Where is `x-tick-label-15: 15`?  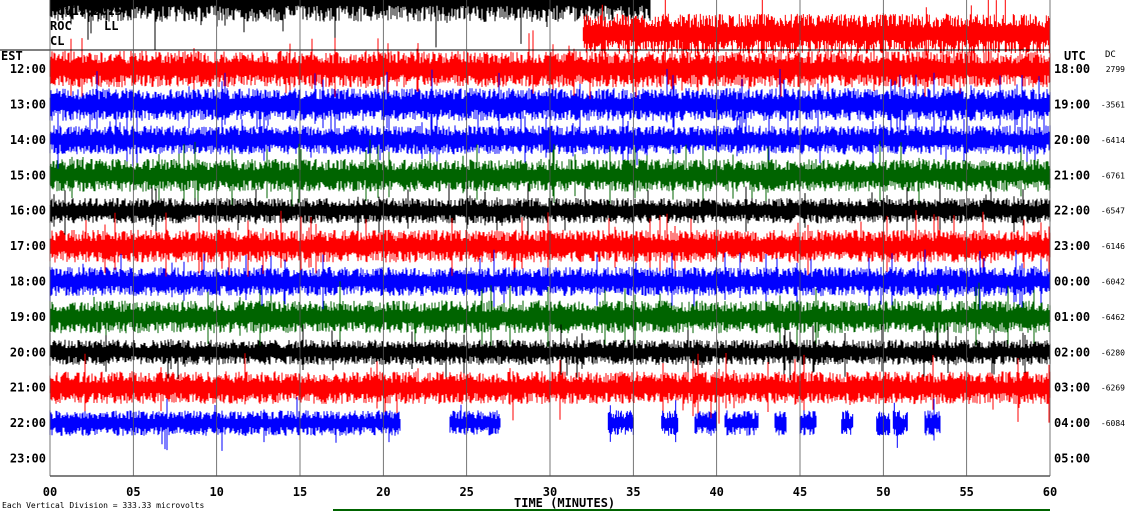 x-tick-label-15: 15 is located at coordinates (300, 492).